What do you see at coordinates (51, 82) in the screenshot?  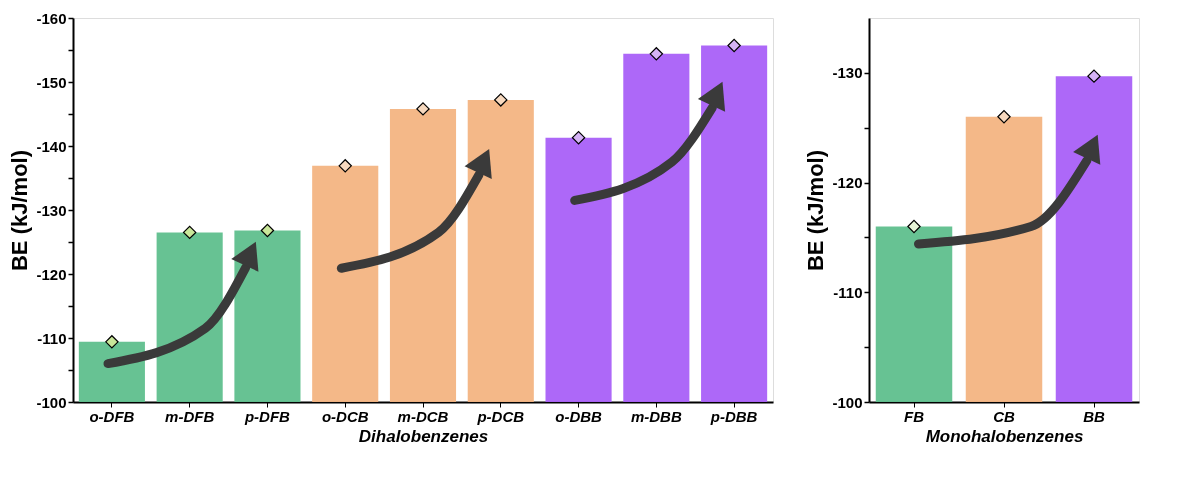 I see `y-tick-label: -150` at bounding box center [51, 82].